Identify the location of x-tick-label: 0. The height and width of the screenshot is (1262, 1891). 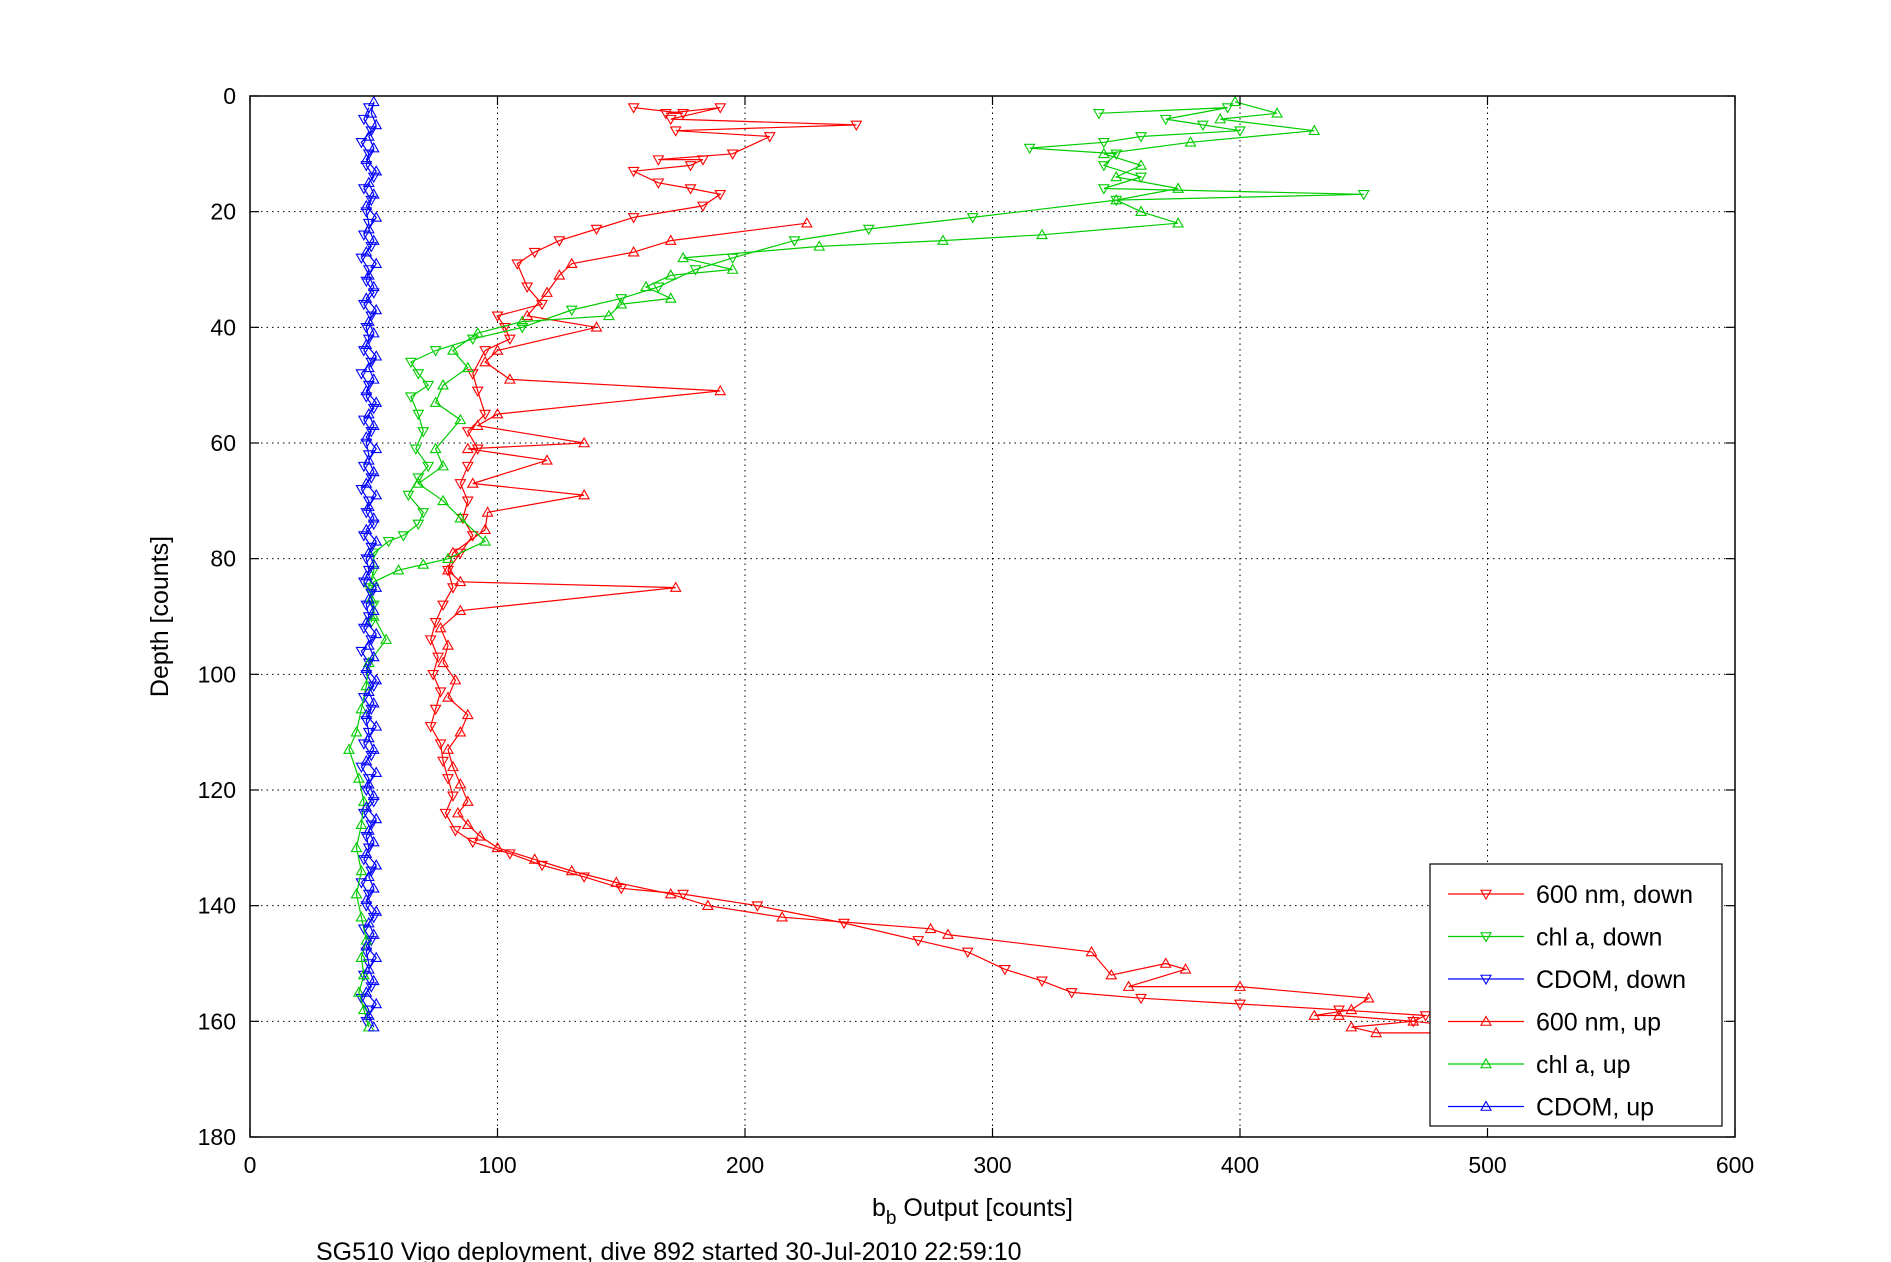
(250, 1165).